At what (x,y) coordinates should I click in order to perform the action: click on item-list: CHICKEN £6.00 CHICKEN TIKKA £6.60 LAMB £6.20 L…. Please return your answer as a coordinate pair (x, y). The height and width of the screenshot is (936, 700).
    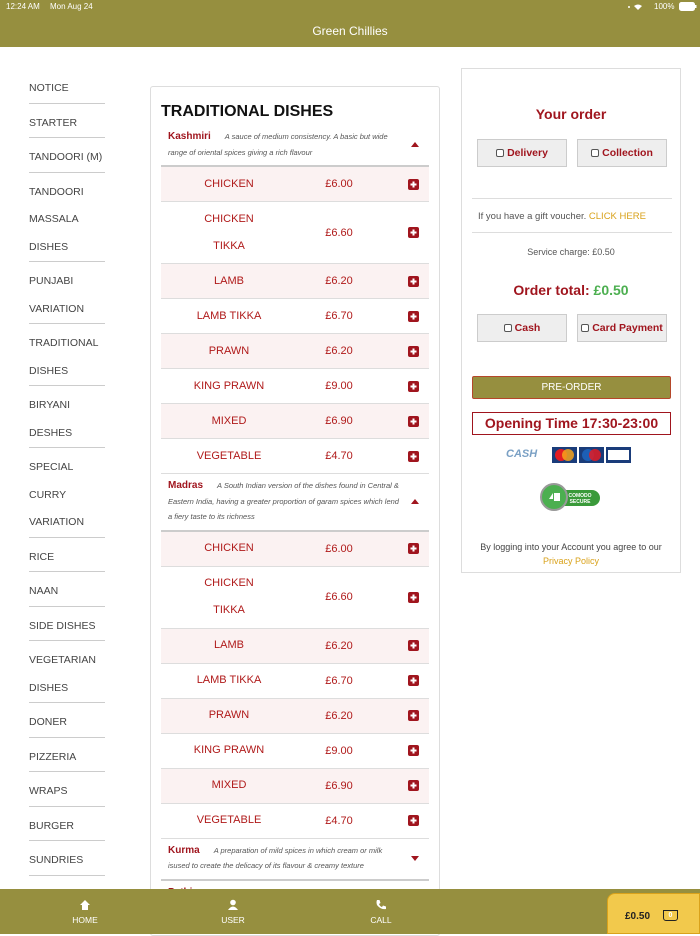
    Looking at the image, I should click on (295, 685).